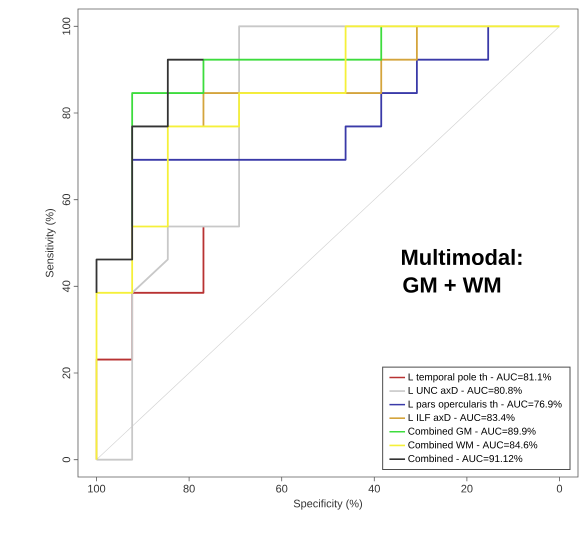  Describe the element at coordinates (473, 444) in the screenshot. I see `legend-label: Combined WM - AUC=84.6%` at that location.